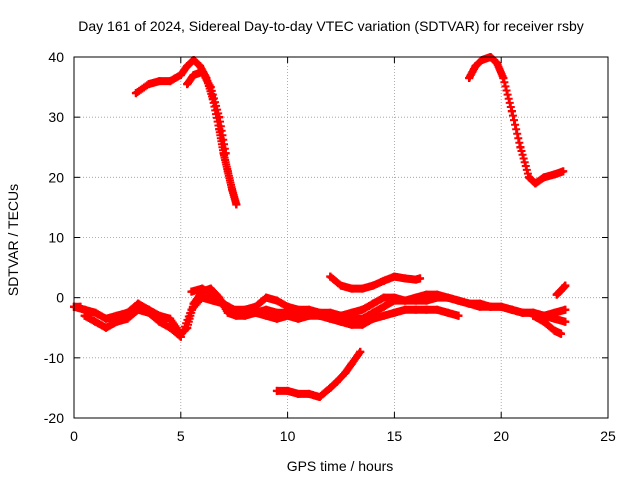 The height and width of the screenshot is (480, 640). What do you see at coordinates (288, 436) in the screenshot?
I see `x-tick-label: 10` at bounding box center [288, 436].